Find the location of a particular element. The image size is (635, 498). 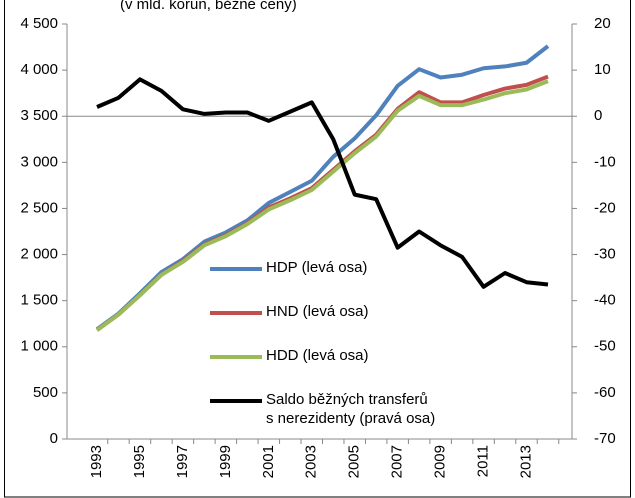

y2-tick-label: -70 is located at coordinates (605, 438).